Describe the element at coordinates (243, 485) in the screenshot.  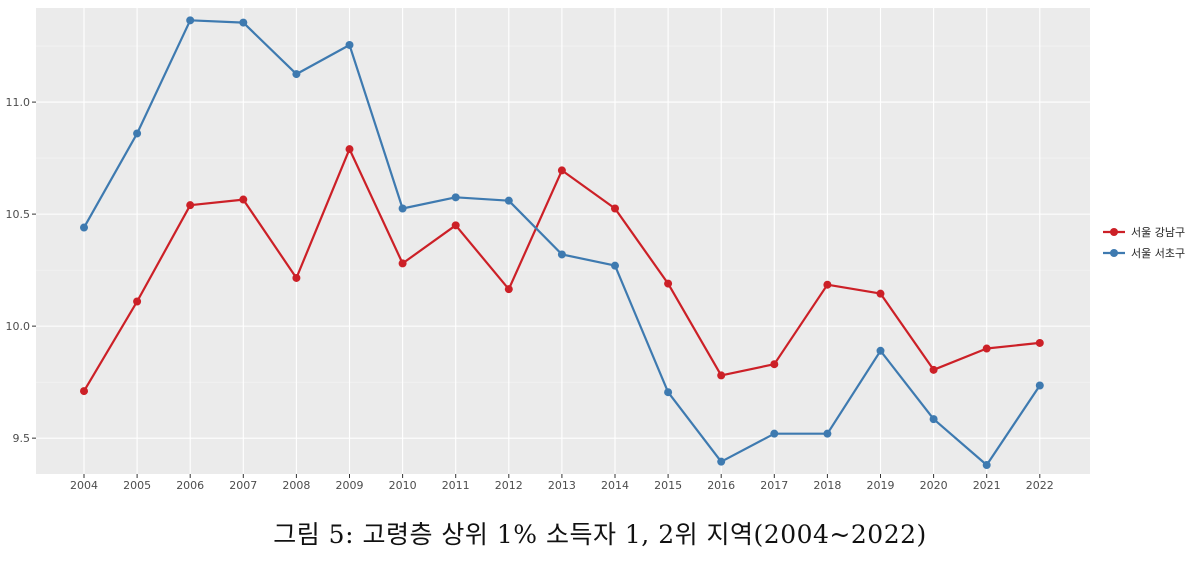
I see `x-tick-label: 2007` at that location.